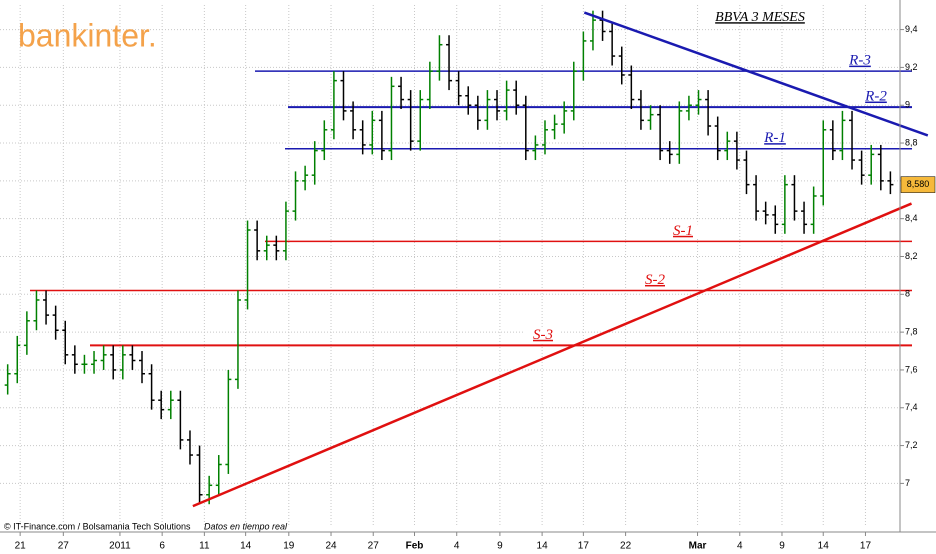 The width and height of the screenshot is (936, 554). What do you see at coordinates (907, 105) in the screenshot?
I see `y-tick-label: 9` at bounding box center [907, 105].